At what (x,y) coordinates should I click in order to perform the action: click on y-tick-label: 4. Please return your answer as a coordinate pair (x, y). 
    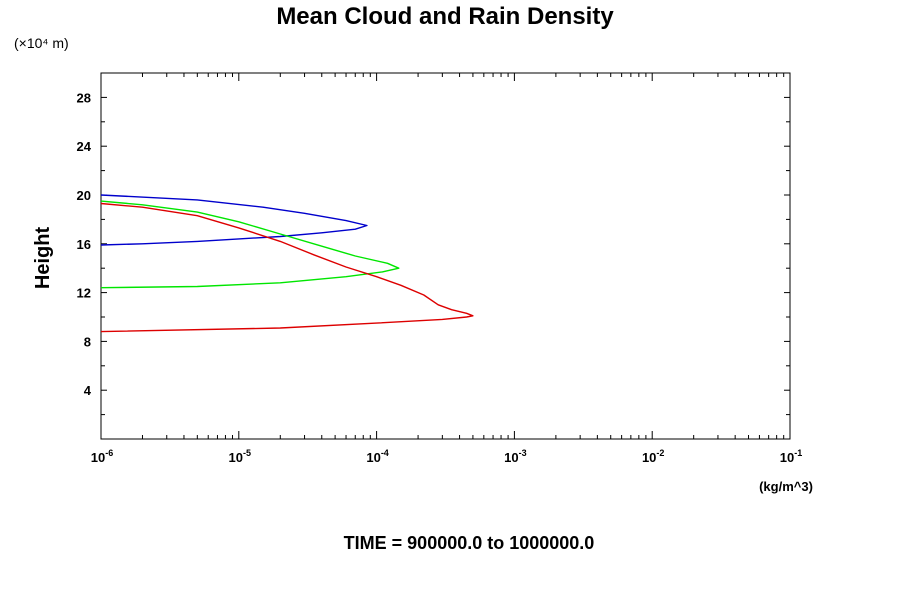
    Looking at the image, I should click on (88, 390).